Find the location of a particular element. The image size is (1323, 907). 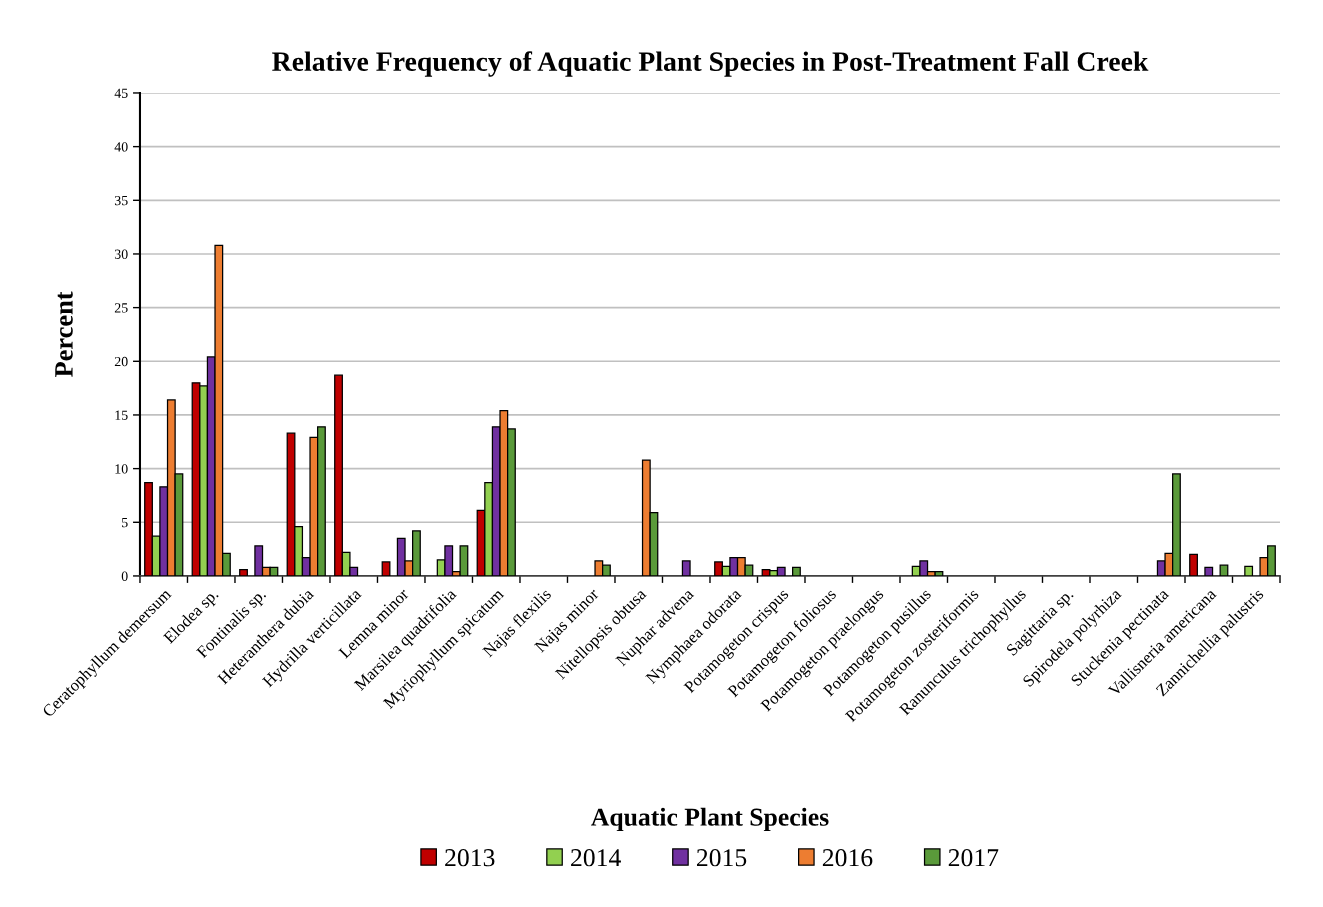

legend-label: 2015 is located at coordinates (721, 858).